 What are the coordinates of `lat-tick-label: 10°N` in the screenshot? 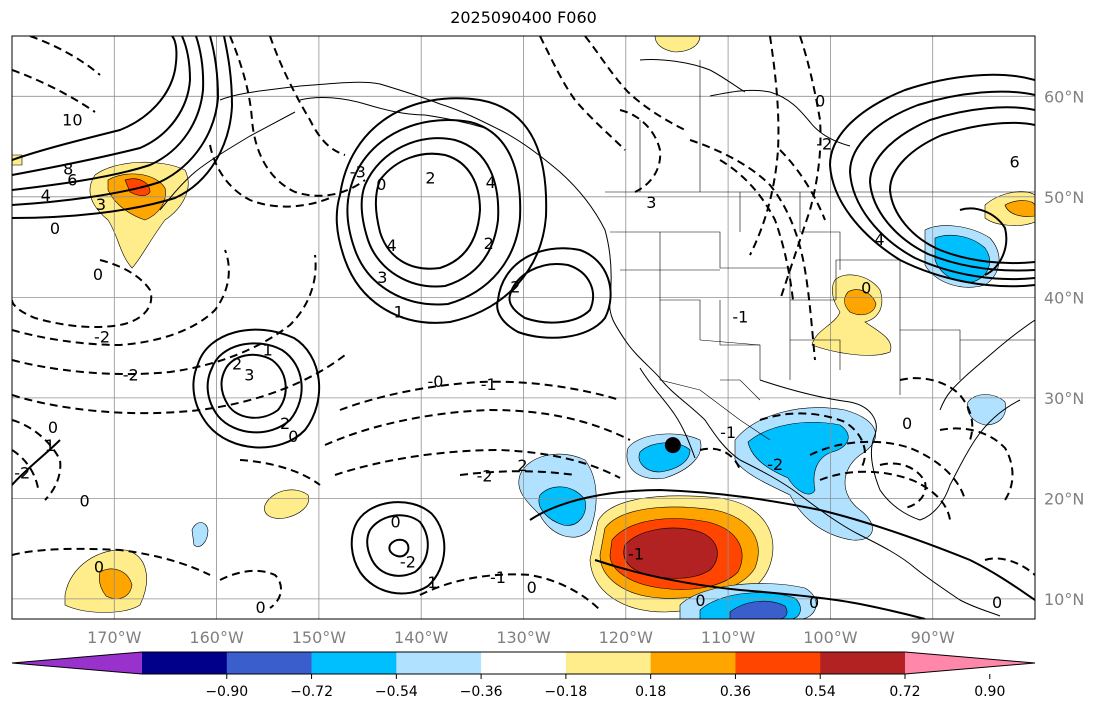 It's located at (1064, 599).